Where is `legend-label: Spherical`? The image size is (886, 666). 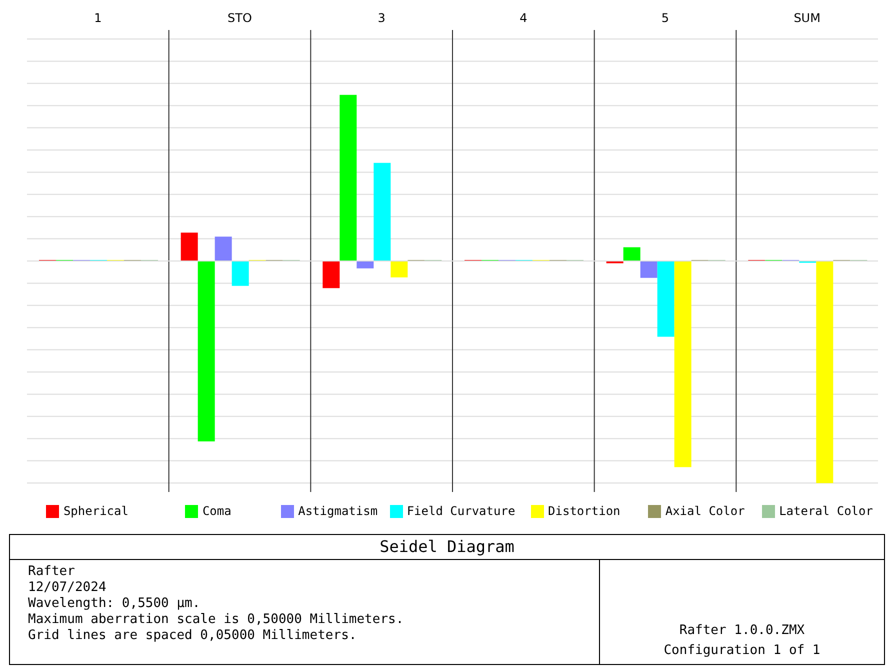
legend-label: Spherical is located at coordinates (95, 511).